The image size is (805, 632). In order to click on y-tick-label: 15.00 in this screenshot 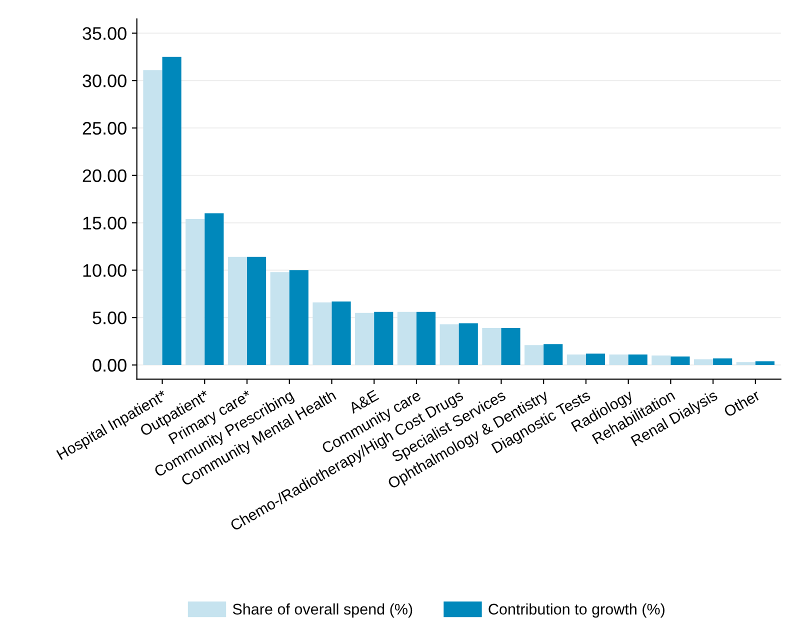, I will do `click(104, 223)`.